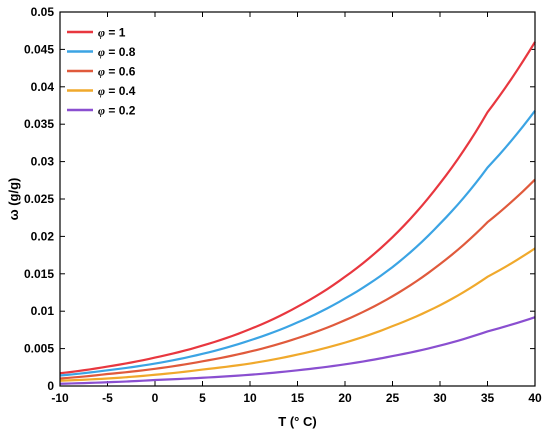 Image resolution: width=550 pixels, height=438 pixels. What do you see at coordinates (39, 199) in the screenshot?
I see `y-tick-label: 0.025` at bounding box center [39, 199].